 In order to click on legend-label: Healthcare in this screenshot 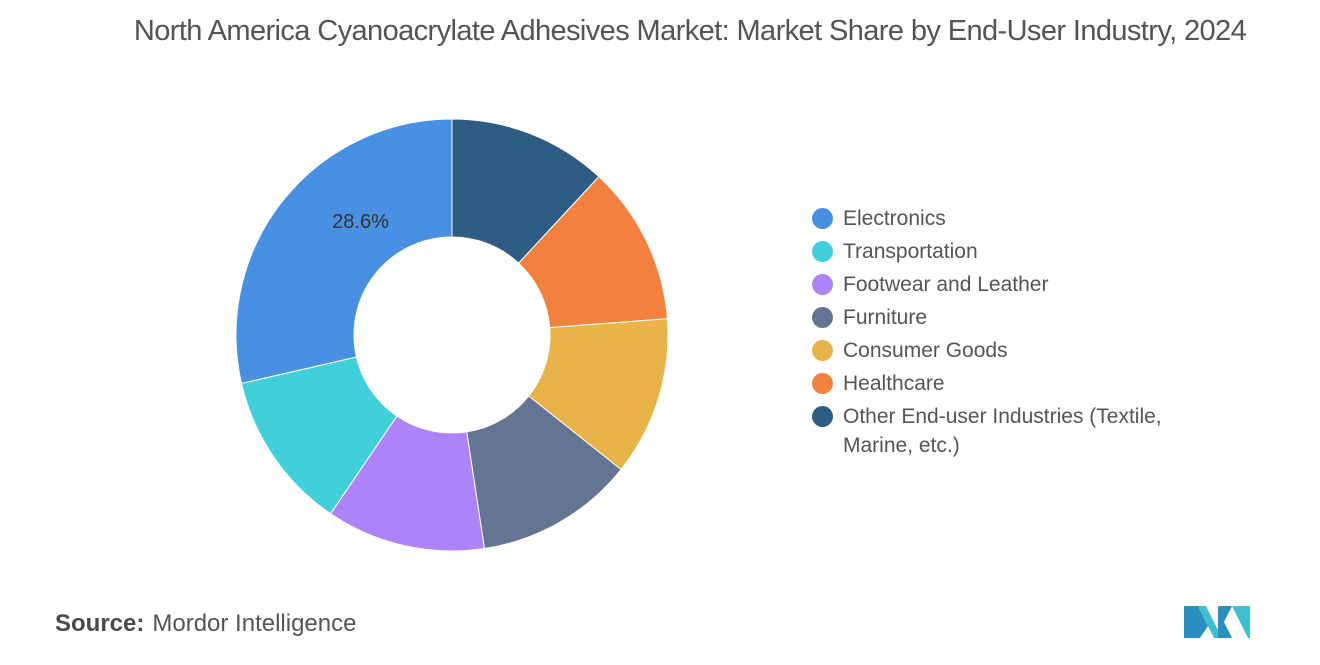, I will do `click(894, 383)`.